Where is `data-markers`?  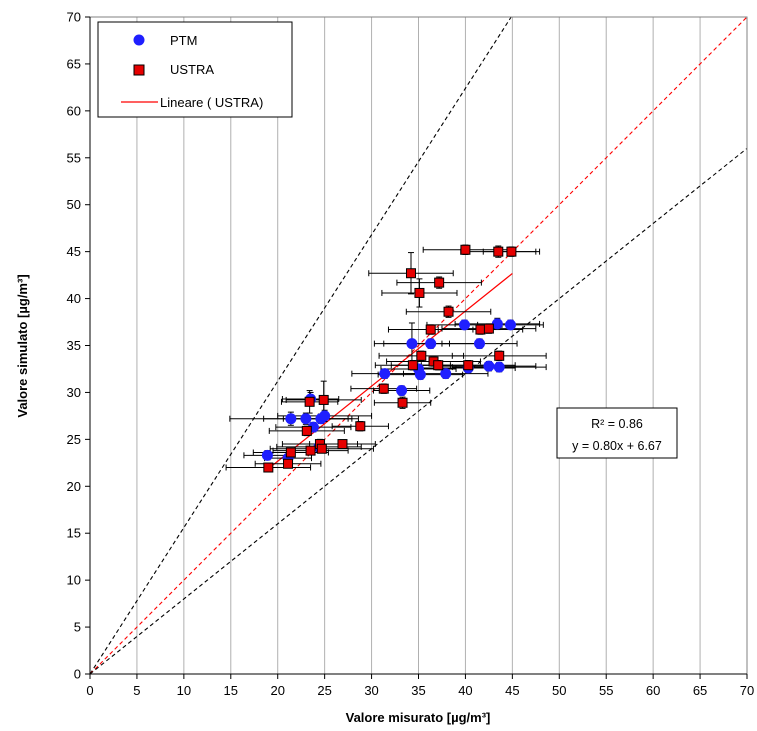 data-markers is located at coordinates (389, 358).